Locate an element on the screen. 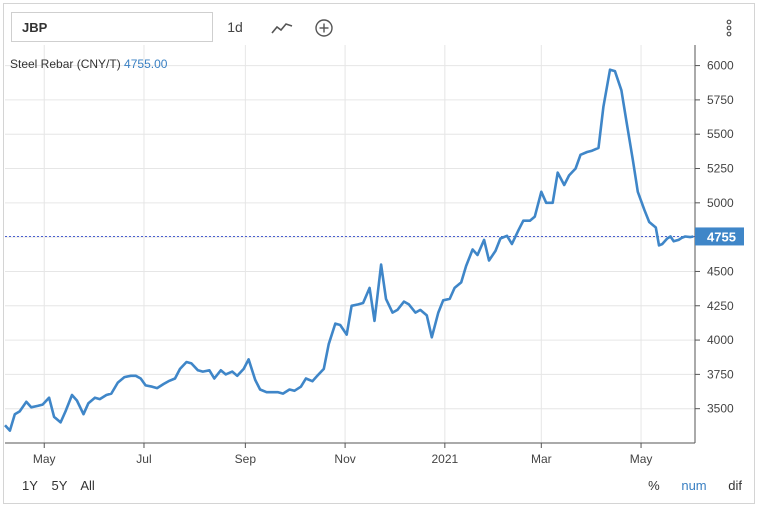 Image resolution: width=760 pixels, height=509 pixels. line-chart-icon is located at coordinates (282, 27).